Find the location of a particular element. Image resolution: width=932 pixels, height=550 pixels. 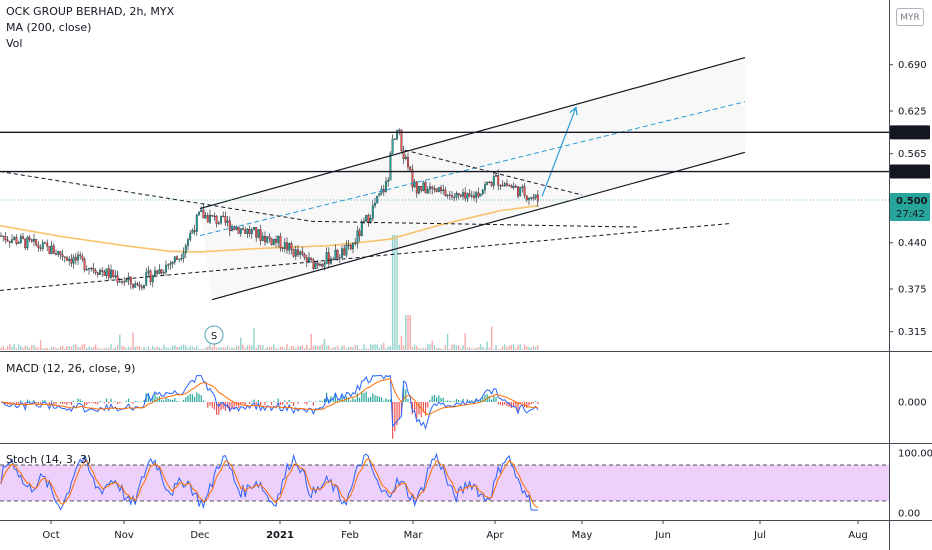

stoch-tick-label: 100.00 is located at coordinates (915, 454).